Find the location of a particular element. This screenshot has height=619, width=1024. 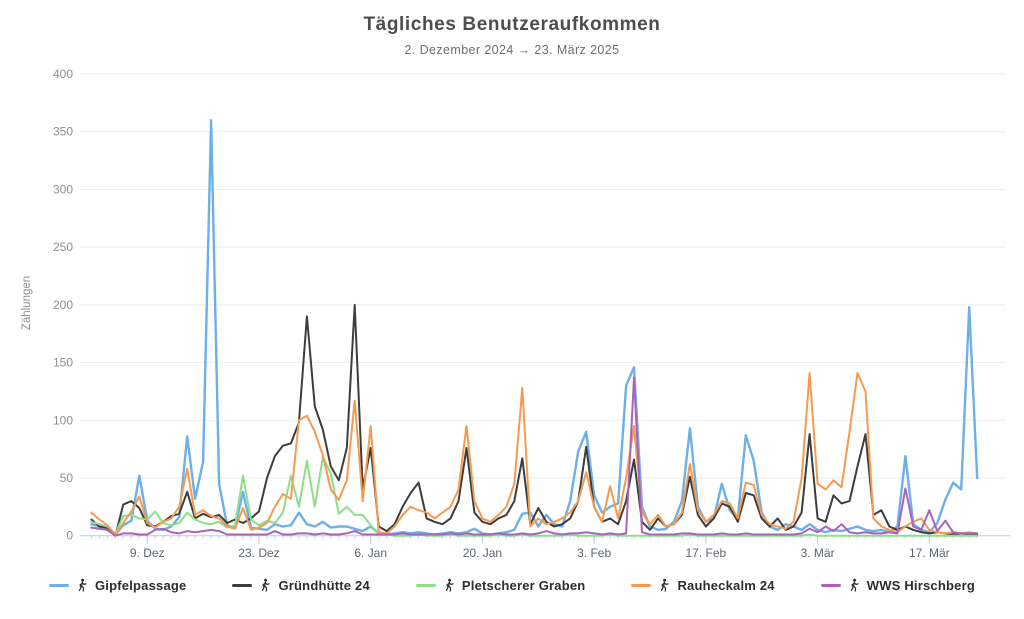

legend-item-gipfelpassage: Gipfelpassage is located at coordinates (117, 585).